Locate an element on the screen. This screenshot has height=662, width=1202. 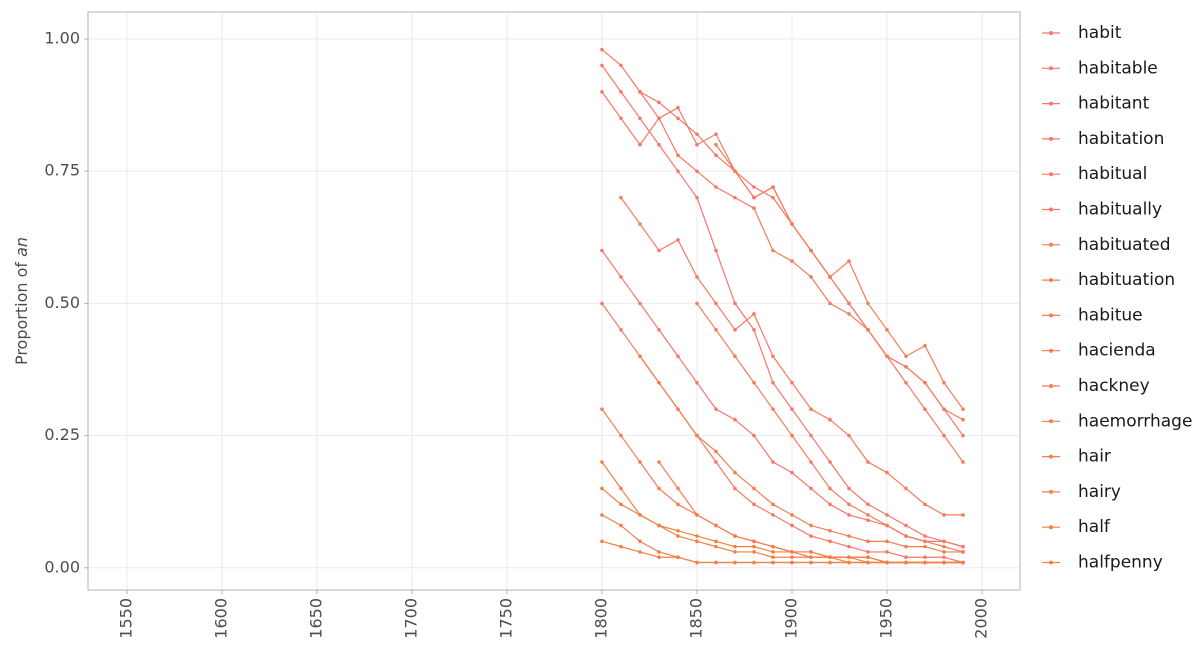
y-tick-label: 0.00 is located at coordinates (62, 566).